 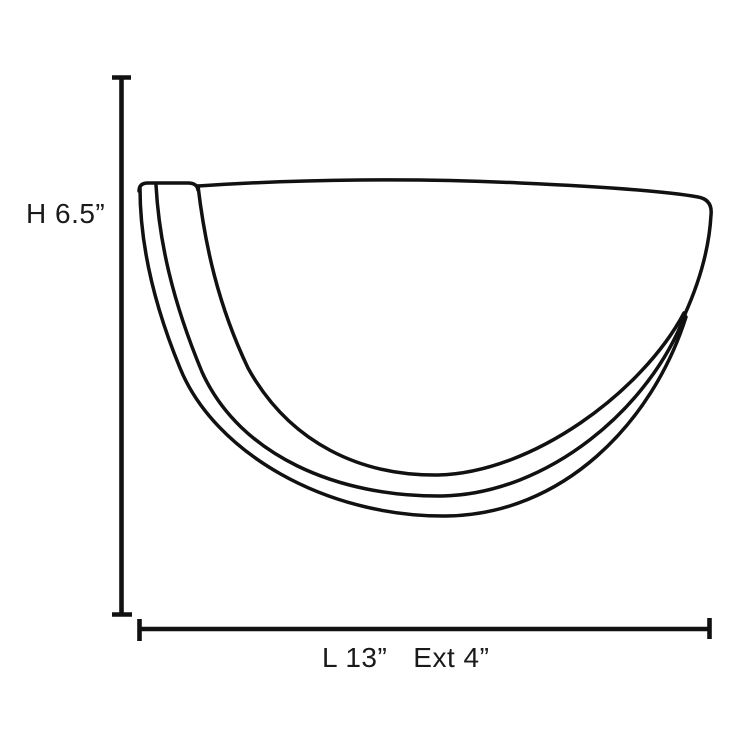 I want to click on sconce-band-top-edge, so click(x=168, y=187).